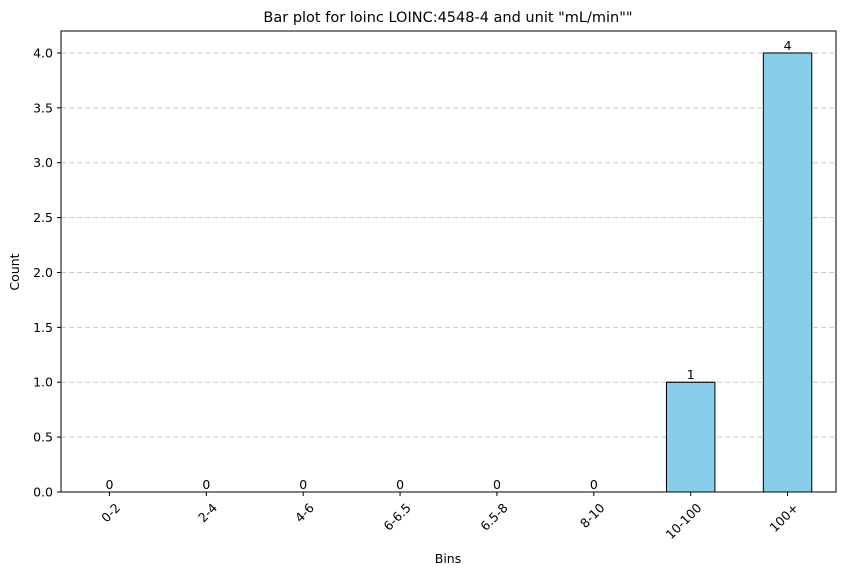 The width and height of the screenshot is (846, 576). I want to click on y-tick-label: 0.0, so click(43, 492).